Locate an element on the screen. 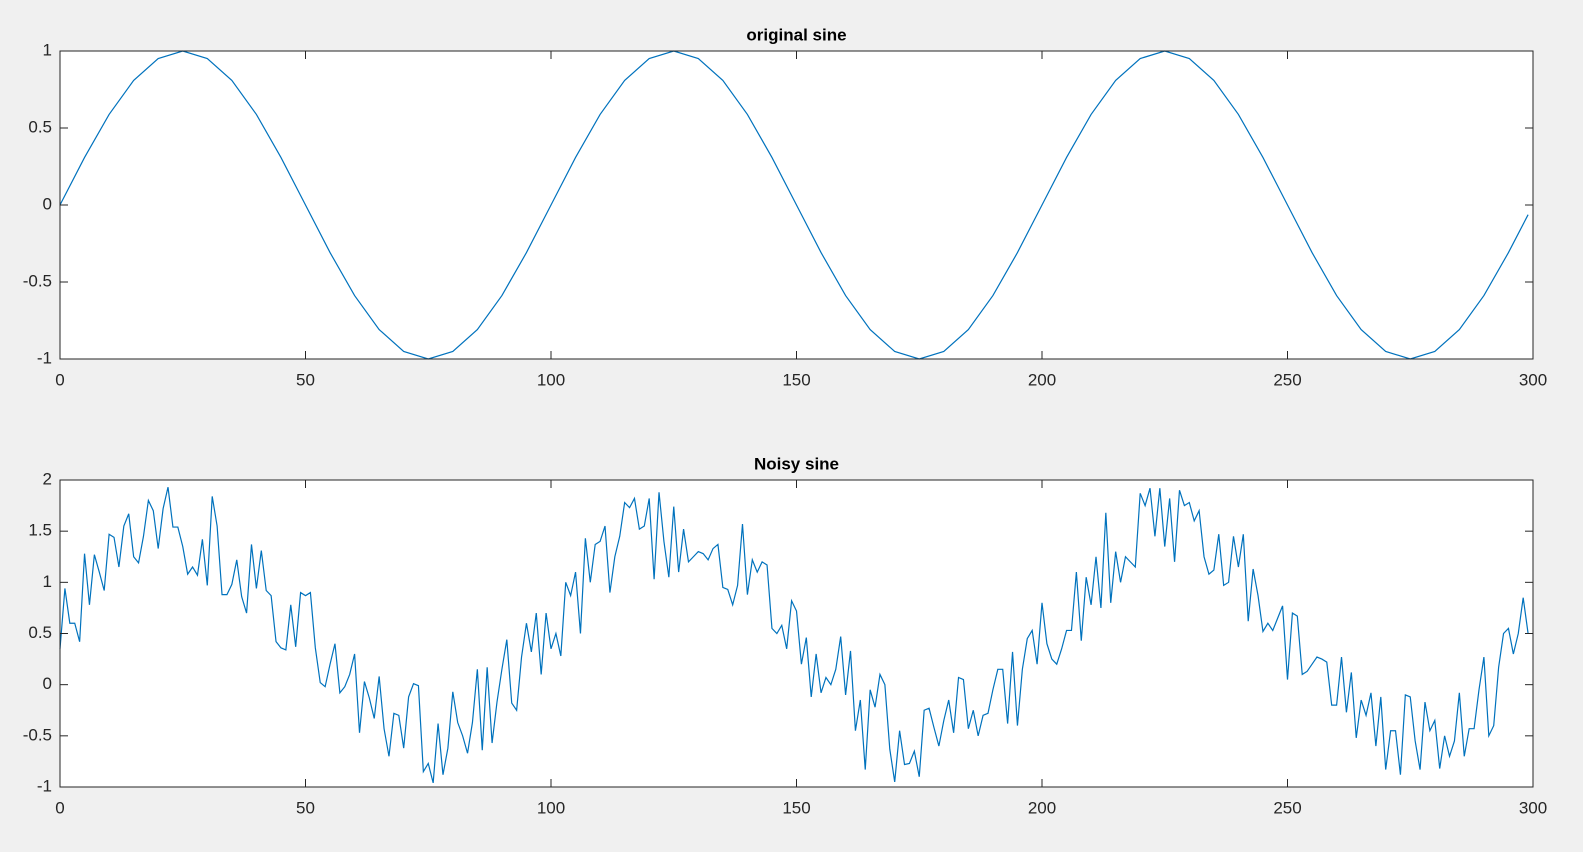 Image resolution: width=1583 pixels, height=852 pixels. y-tick-label: 2 is located at coordinates (47, 478).